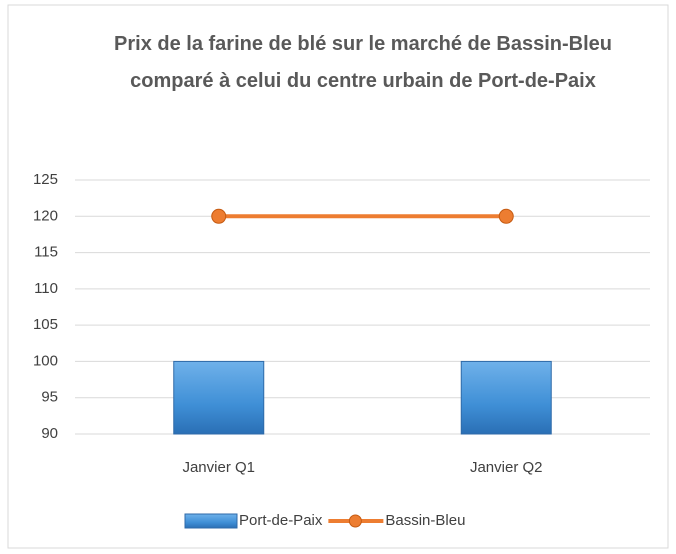 This screenshot has width=676, height=554. What do you see at coordinates (49, 397) in the screenshot?
I see `y-tick-label: 95` at bounding box center [49, 397].